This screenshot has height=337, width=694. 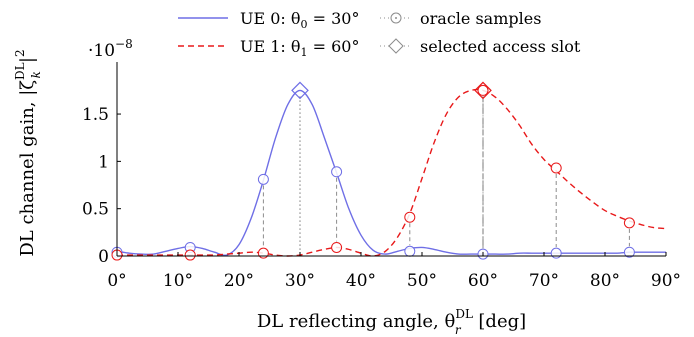 What do you see at coordinates (666, 281) in the screenshot?
I see `x-tick-label: 90°` at bounding box center [666, 281].